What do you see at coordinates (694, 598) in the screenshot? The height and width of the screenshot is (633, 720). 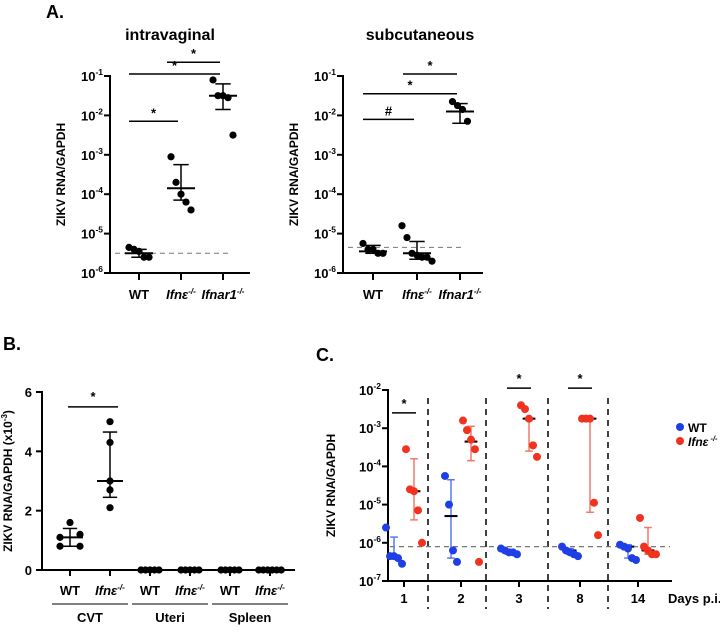 I see `x-axis-label: Days p.i.` at bounding box center [694, 598].